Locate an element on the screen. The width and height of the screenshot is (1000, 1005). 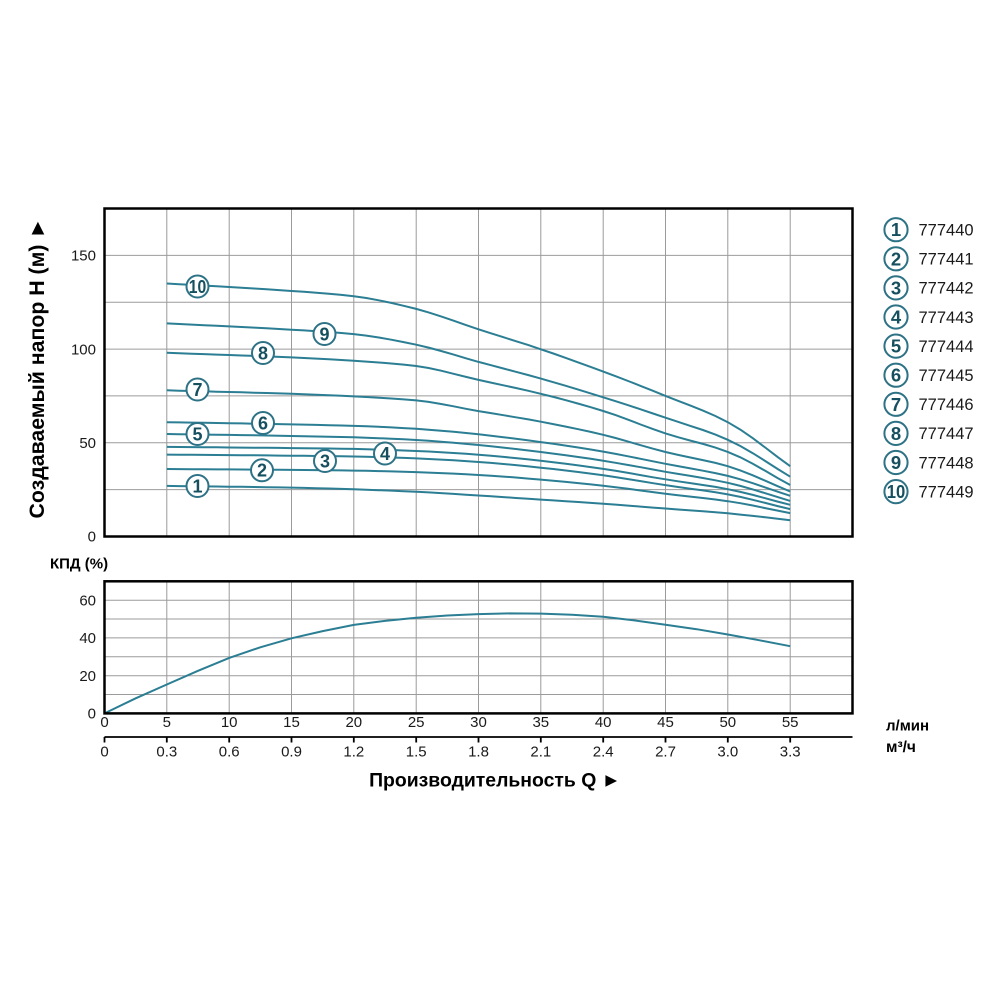
svg-text: 3.0 is located at coordinates (727, 752).